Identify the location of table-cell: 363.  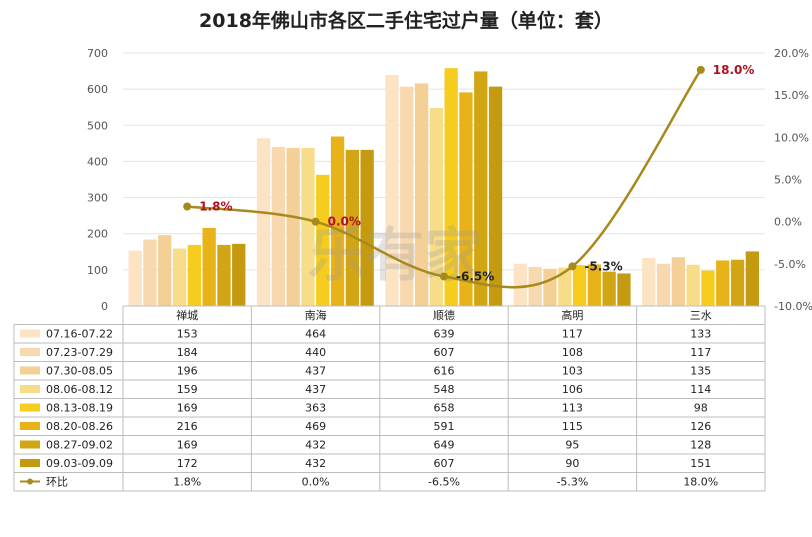
(315, 408).